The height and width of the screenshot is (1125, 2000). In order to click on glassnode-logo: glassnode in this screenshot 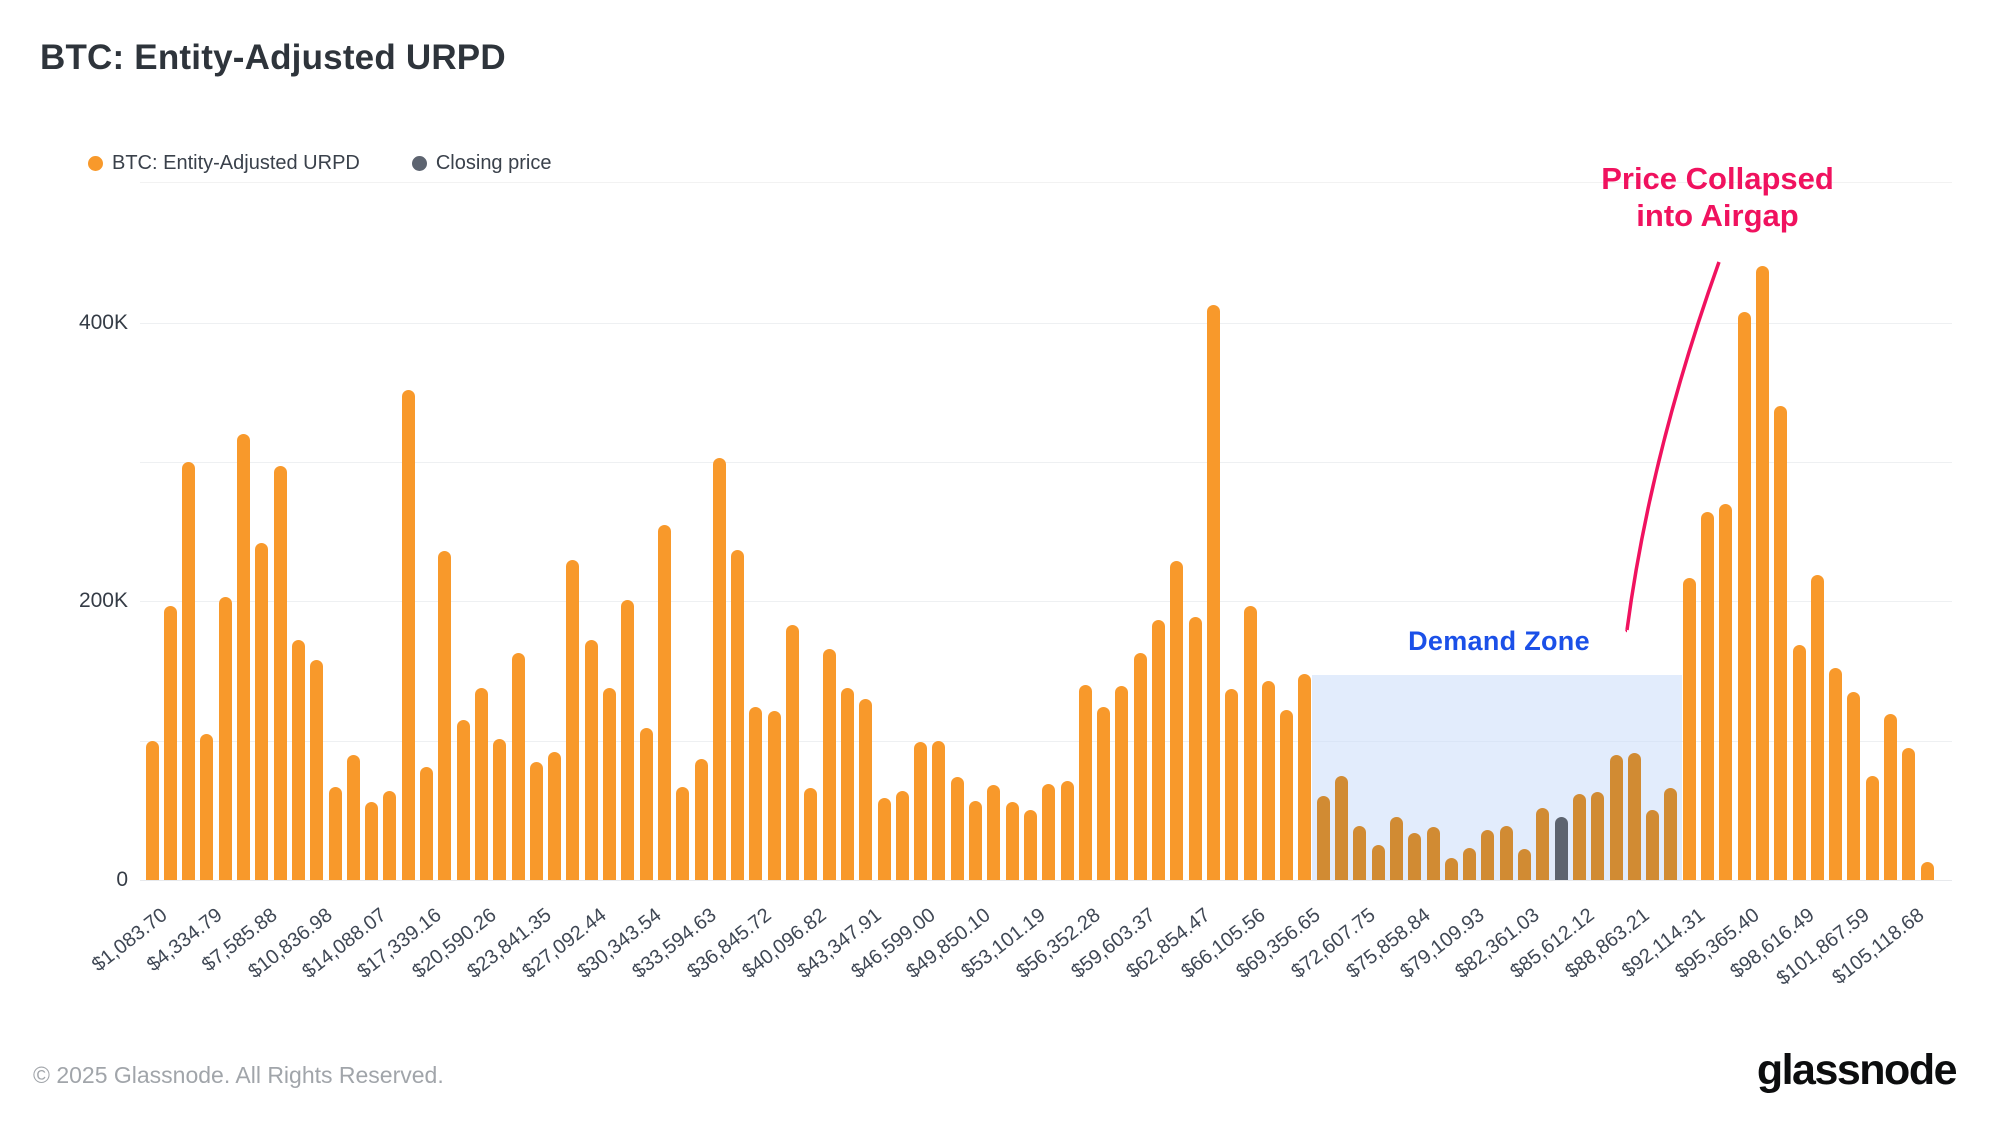, I will do `click(1857, 1070)`.